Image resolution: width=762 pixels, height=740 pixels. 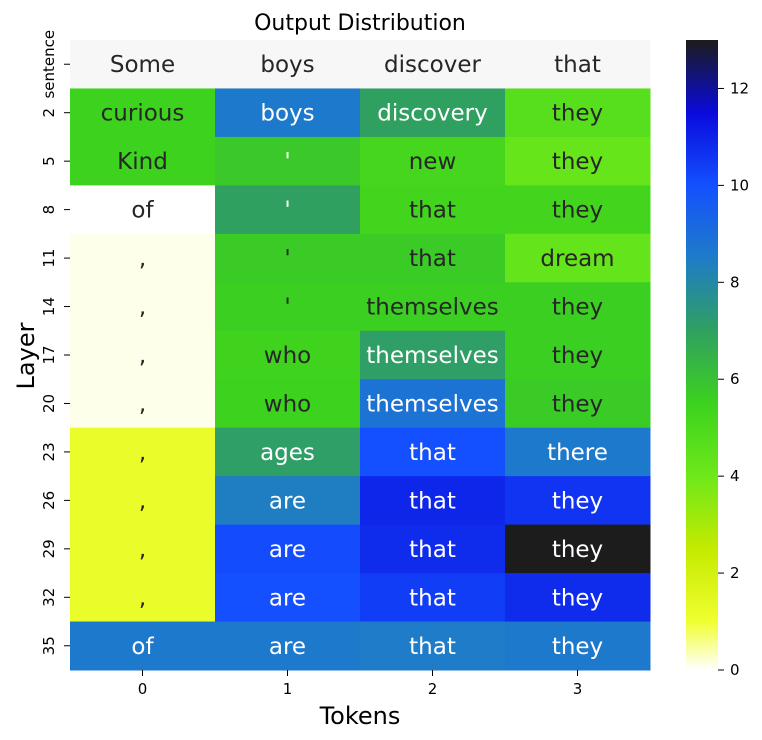 I want to click on colorbar-tick-label: 0, so click(x=735, y=670).